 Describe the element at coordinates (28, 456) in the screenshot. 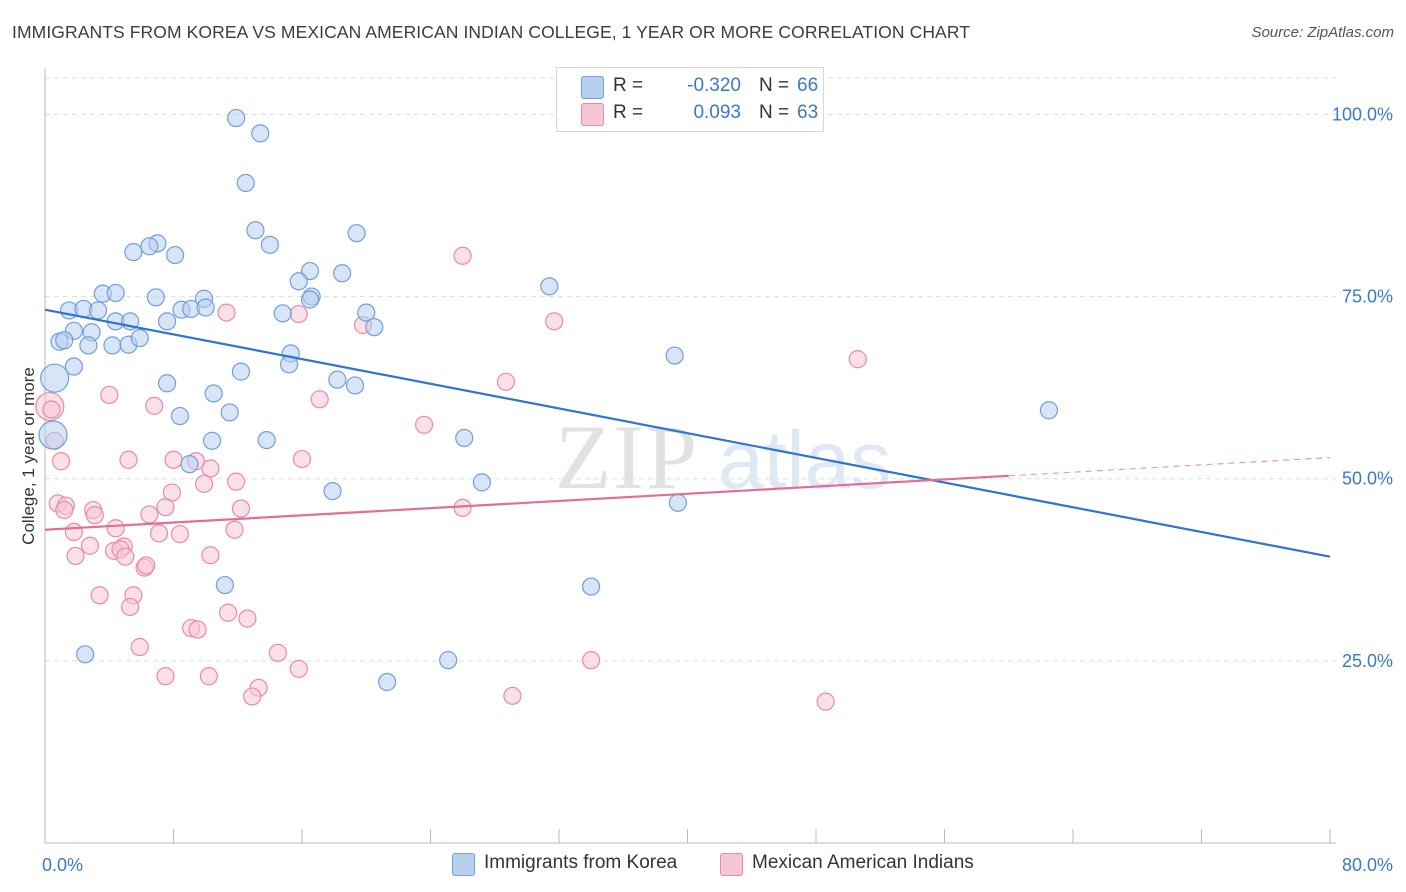

I see `y-axis-label: College, 1 year or more` at that location.